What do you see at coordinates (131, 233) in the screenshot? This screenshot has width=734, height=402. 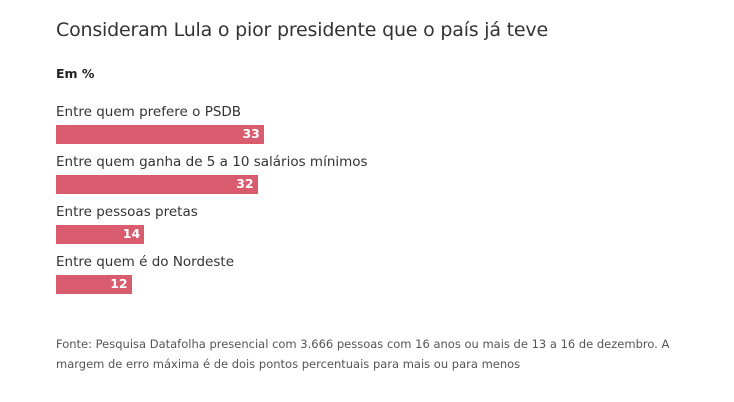 I see `bar-value-label: 14` at bounding box center [131, 233].